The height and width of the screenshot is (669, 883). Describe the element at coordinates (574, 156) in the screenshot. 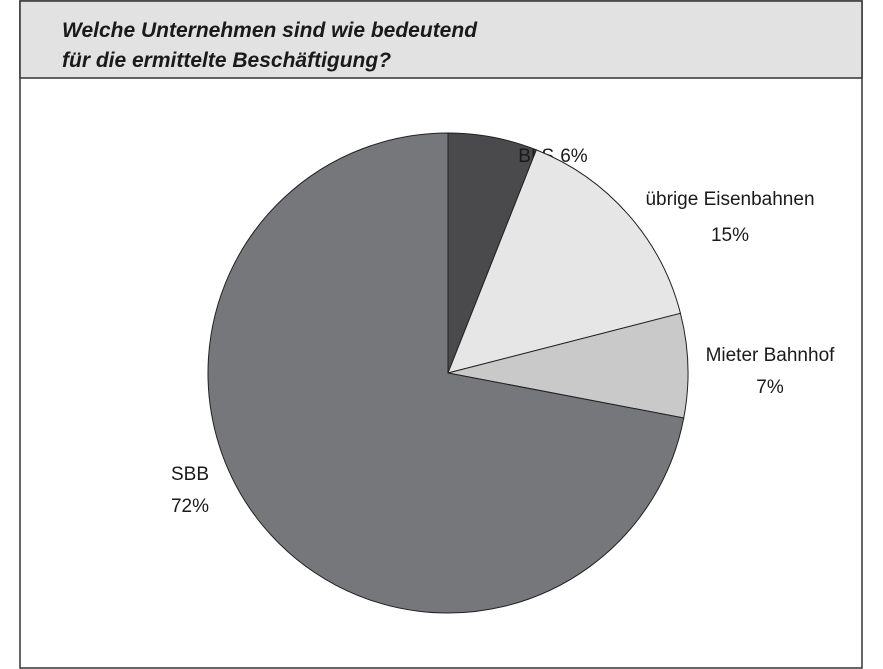

I see `value-label: 6%` at that location.